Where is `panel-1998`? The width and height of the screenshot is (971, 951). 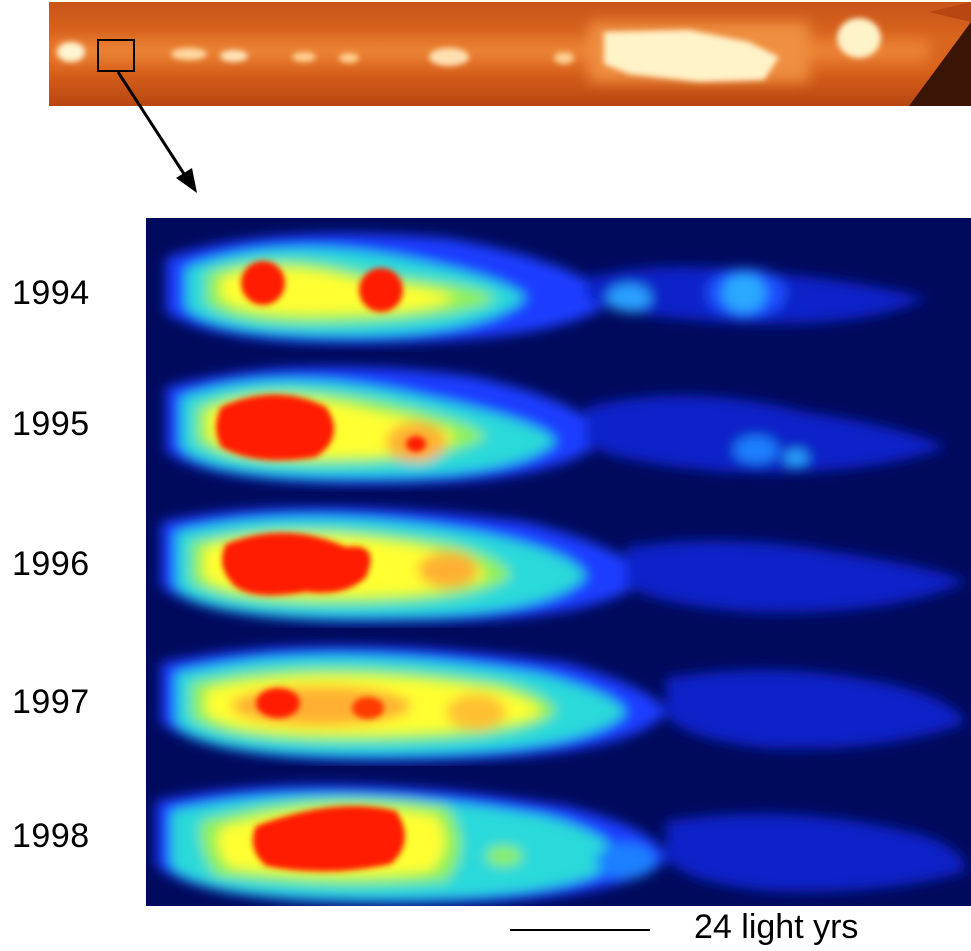 panel-1998 is located at coordinates (558, 836).